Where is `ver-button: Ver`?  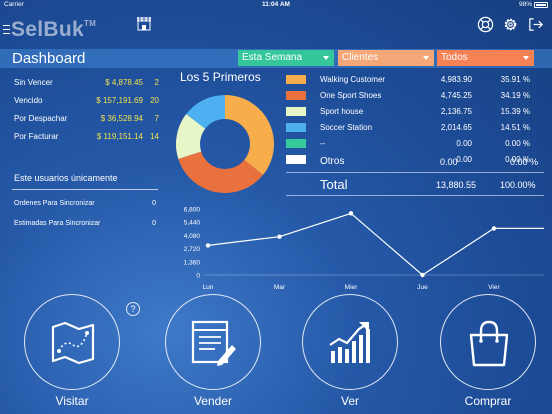 ver-button: Ver is located at coordinates (350, 353).